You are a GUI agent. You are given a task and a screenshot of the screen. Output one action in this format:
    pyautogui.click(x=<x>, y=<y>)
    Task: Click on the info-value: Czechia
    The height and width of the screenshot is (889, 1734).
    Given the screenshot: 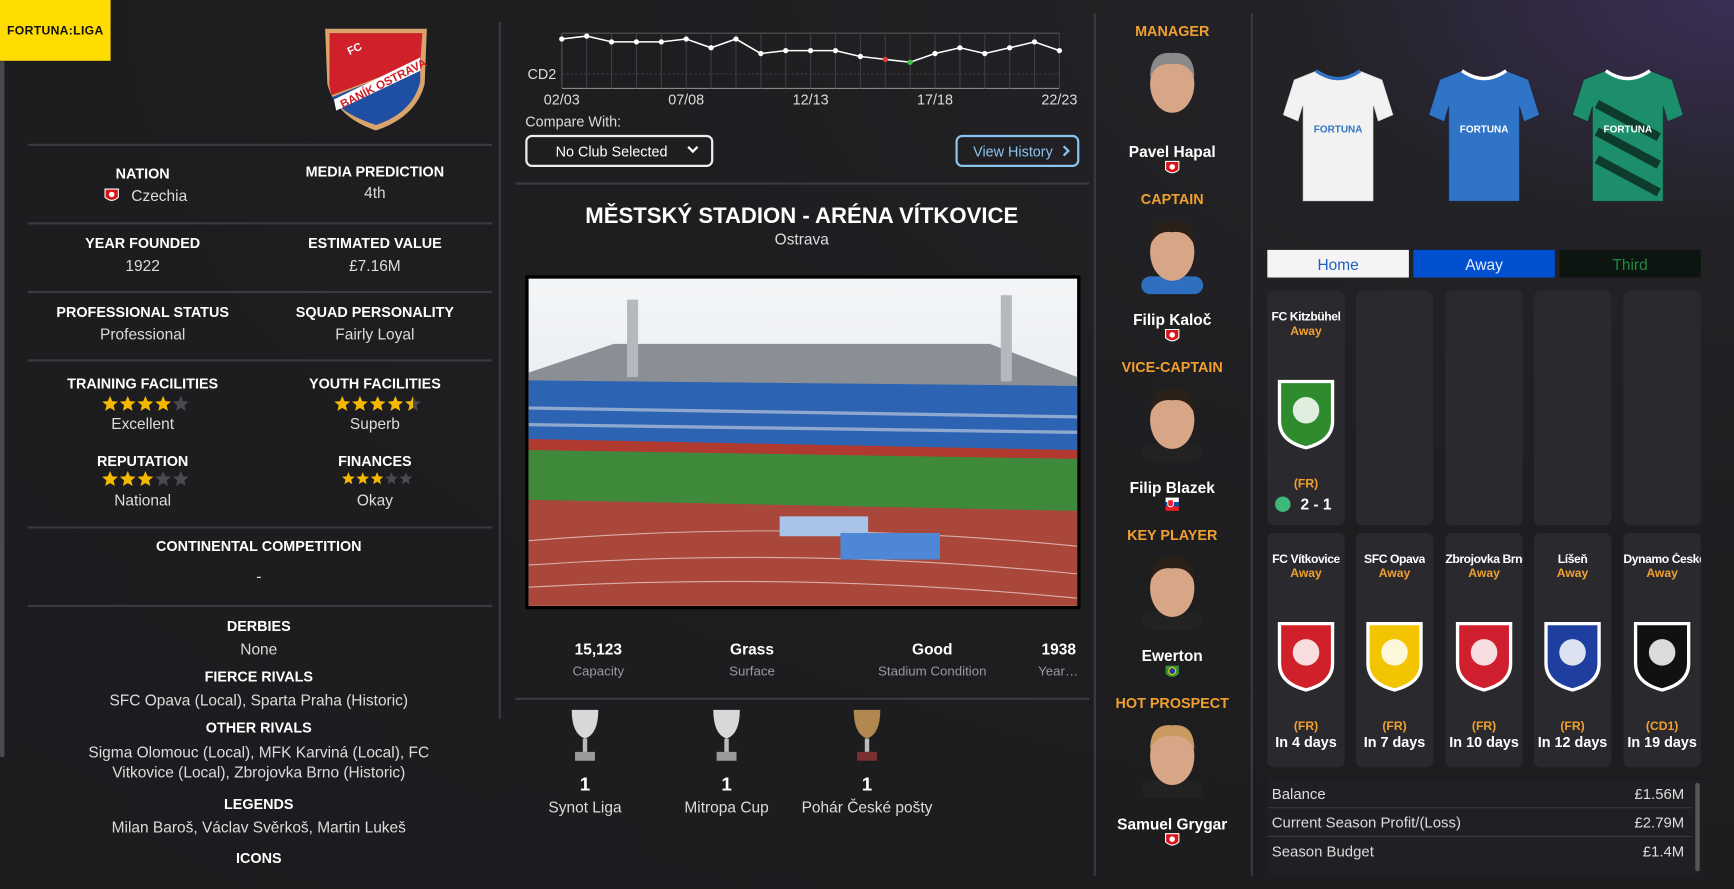 What is the action you would take?
    pyautogui.click(x=159, y=195)
    